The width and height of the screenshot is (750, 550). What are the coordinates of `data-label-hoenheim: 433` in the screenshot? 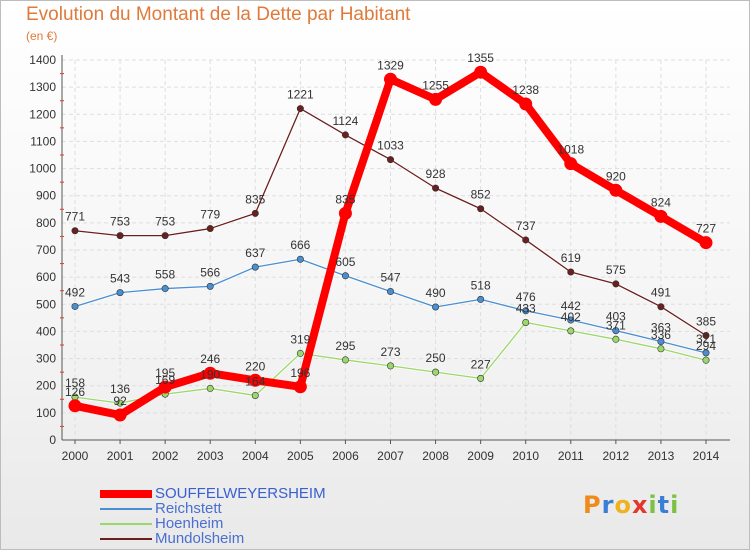 It's located at (526, 308).